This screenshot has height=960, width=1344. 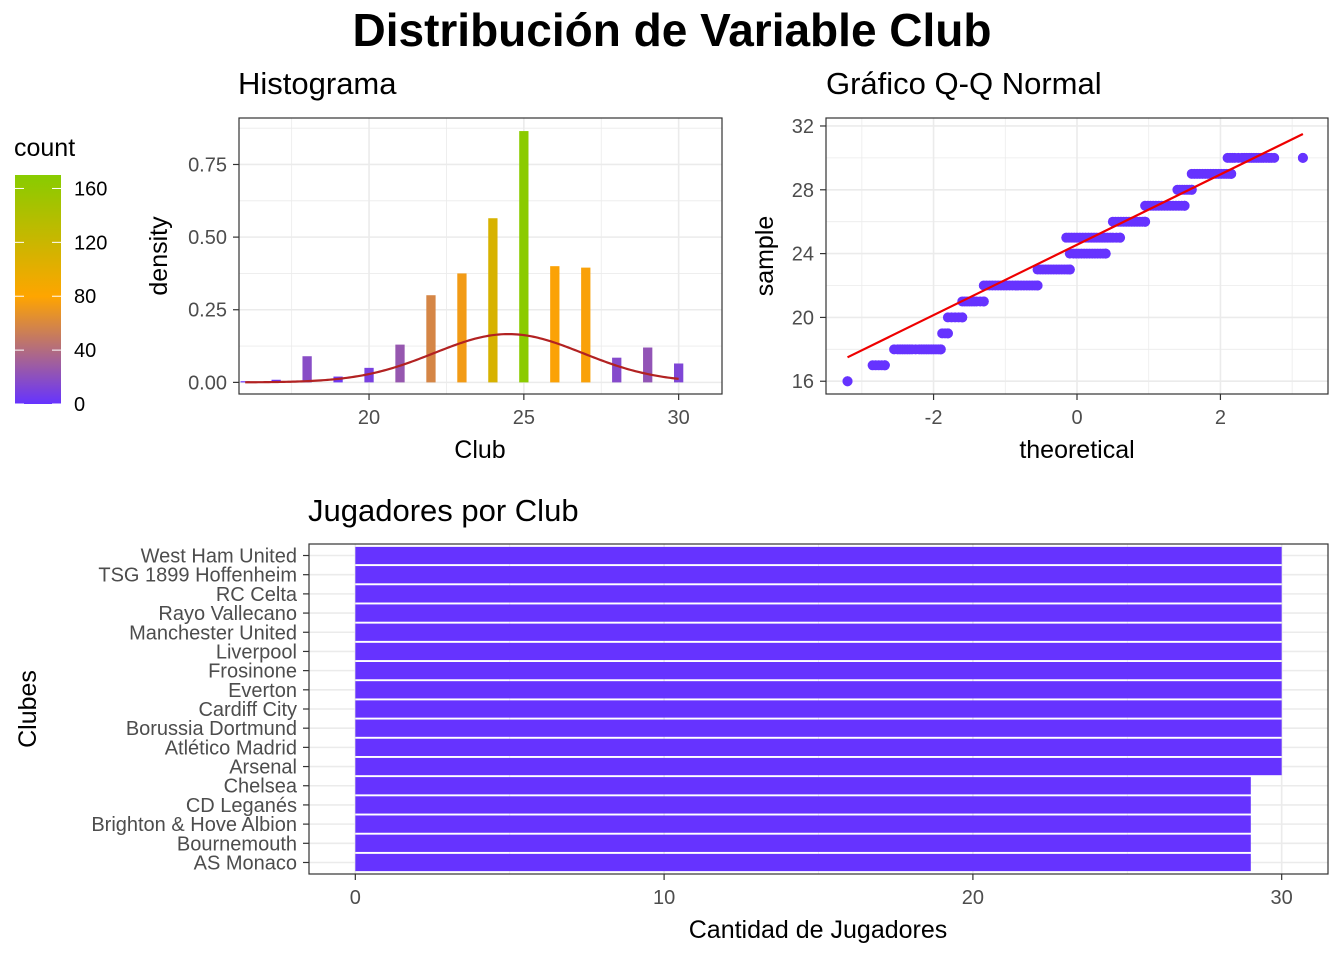 What do you see at coordinates (219, 557) in the screenshot?
I see `club-label: West Ham United` at bounding box center [219, 557].